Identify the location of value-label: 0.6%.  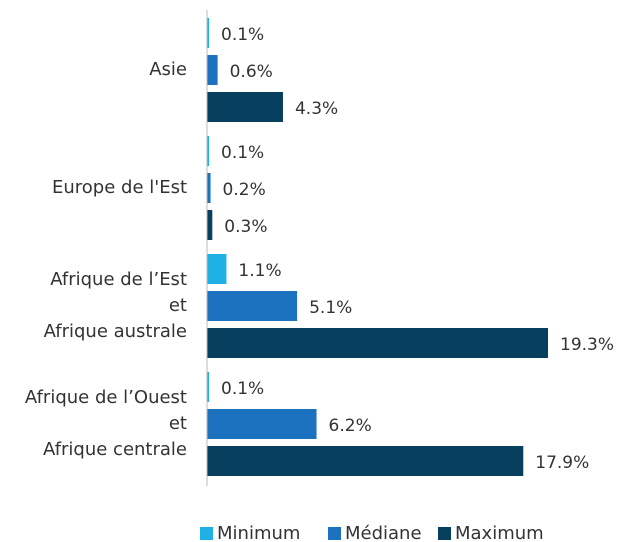
(251, 72).